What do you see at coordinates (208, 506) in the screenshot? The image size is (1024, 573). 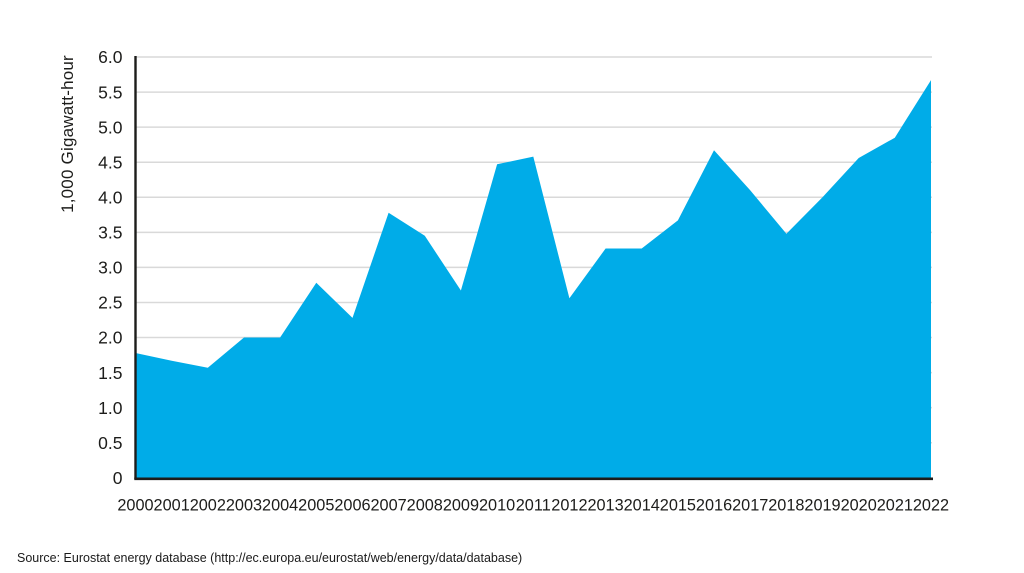 I see `x-tick-label: 2002` at bounding box center [208, 506].